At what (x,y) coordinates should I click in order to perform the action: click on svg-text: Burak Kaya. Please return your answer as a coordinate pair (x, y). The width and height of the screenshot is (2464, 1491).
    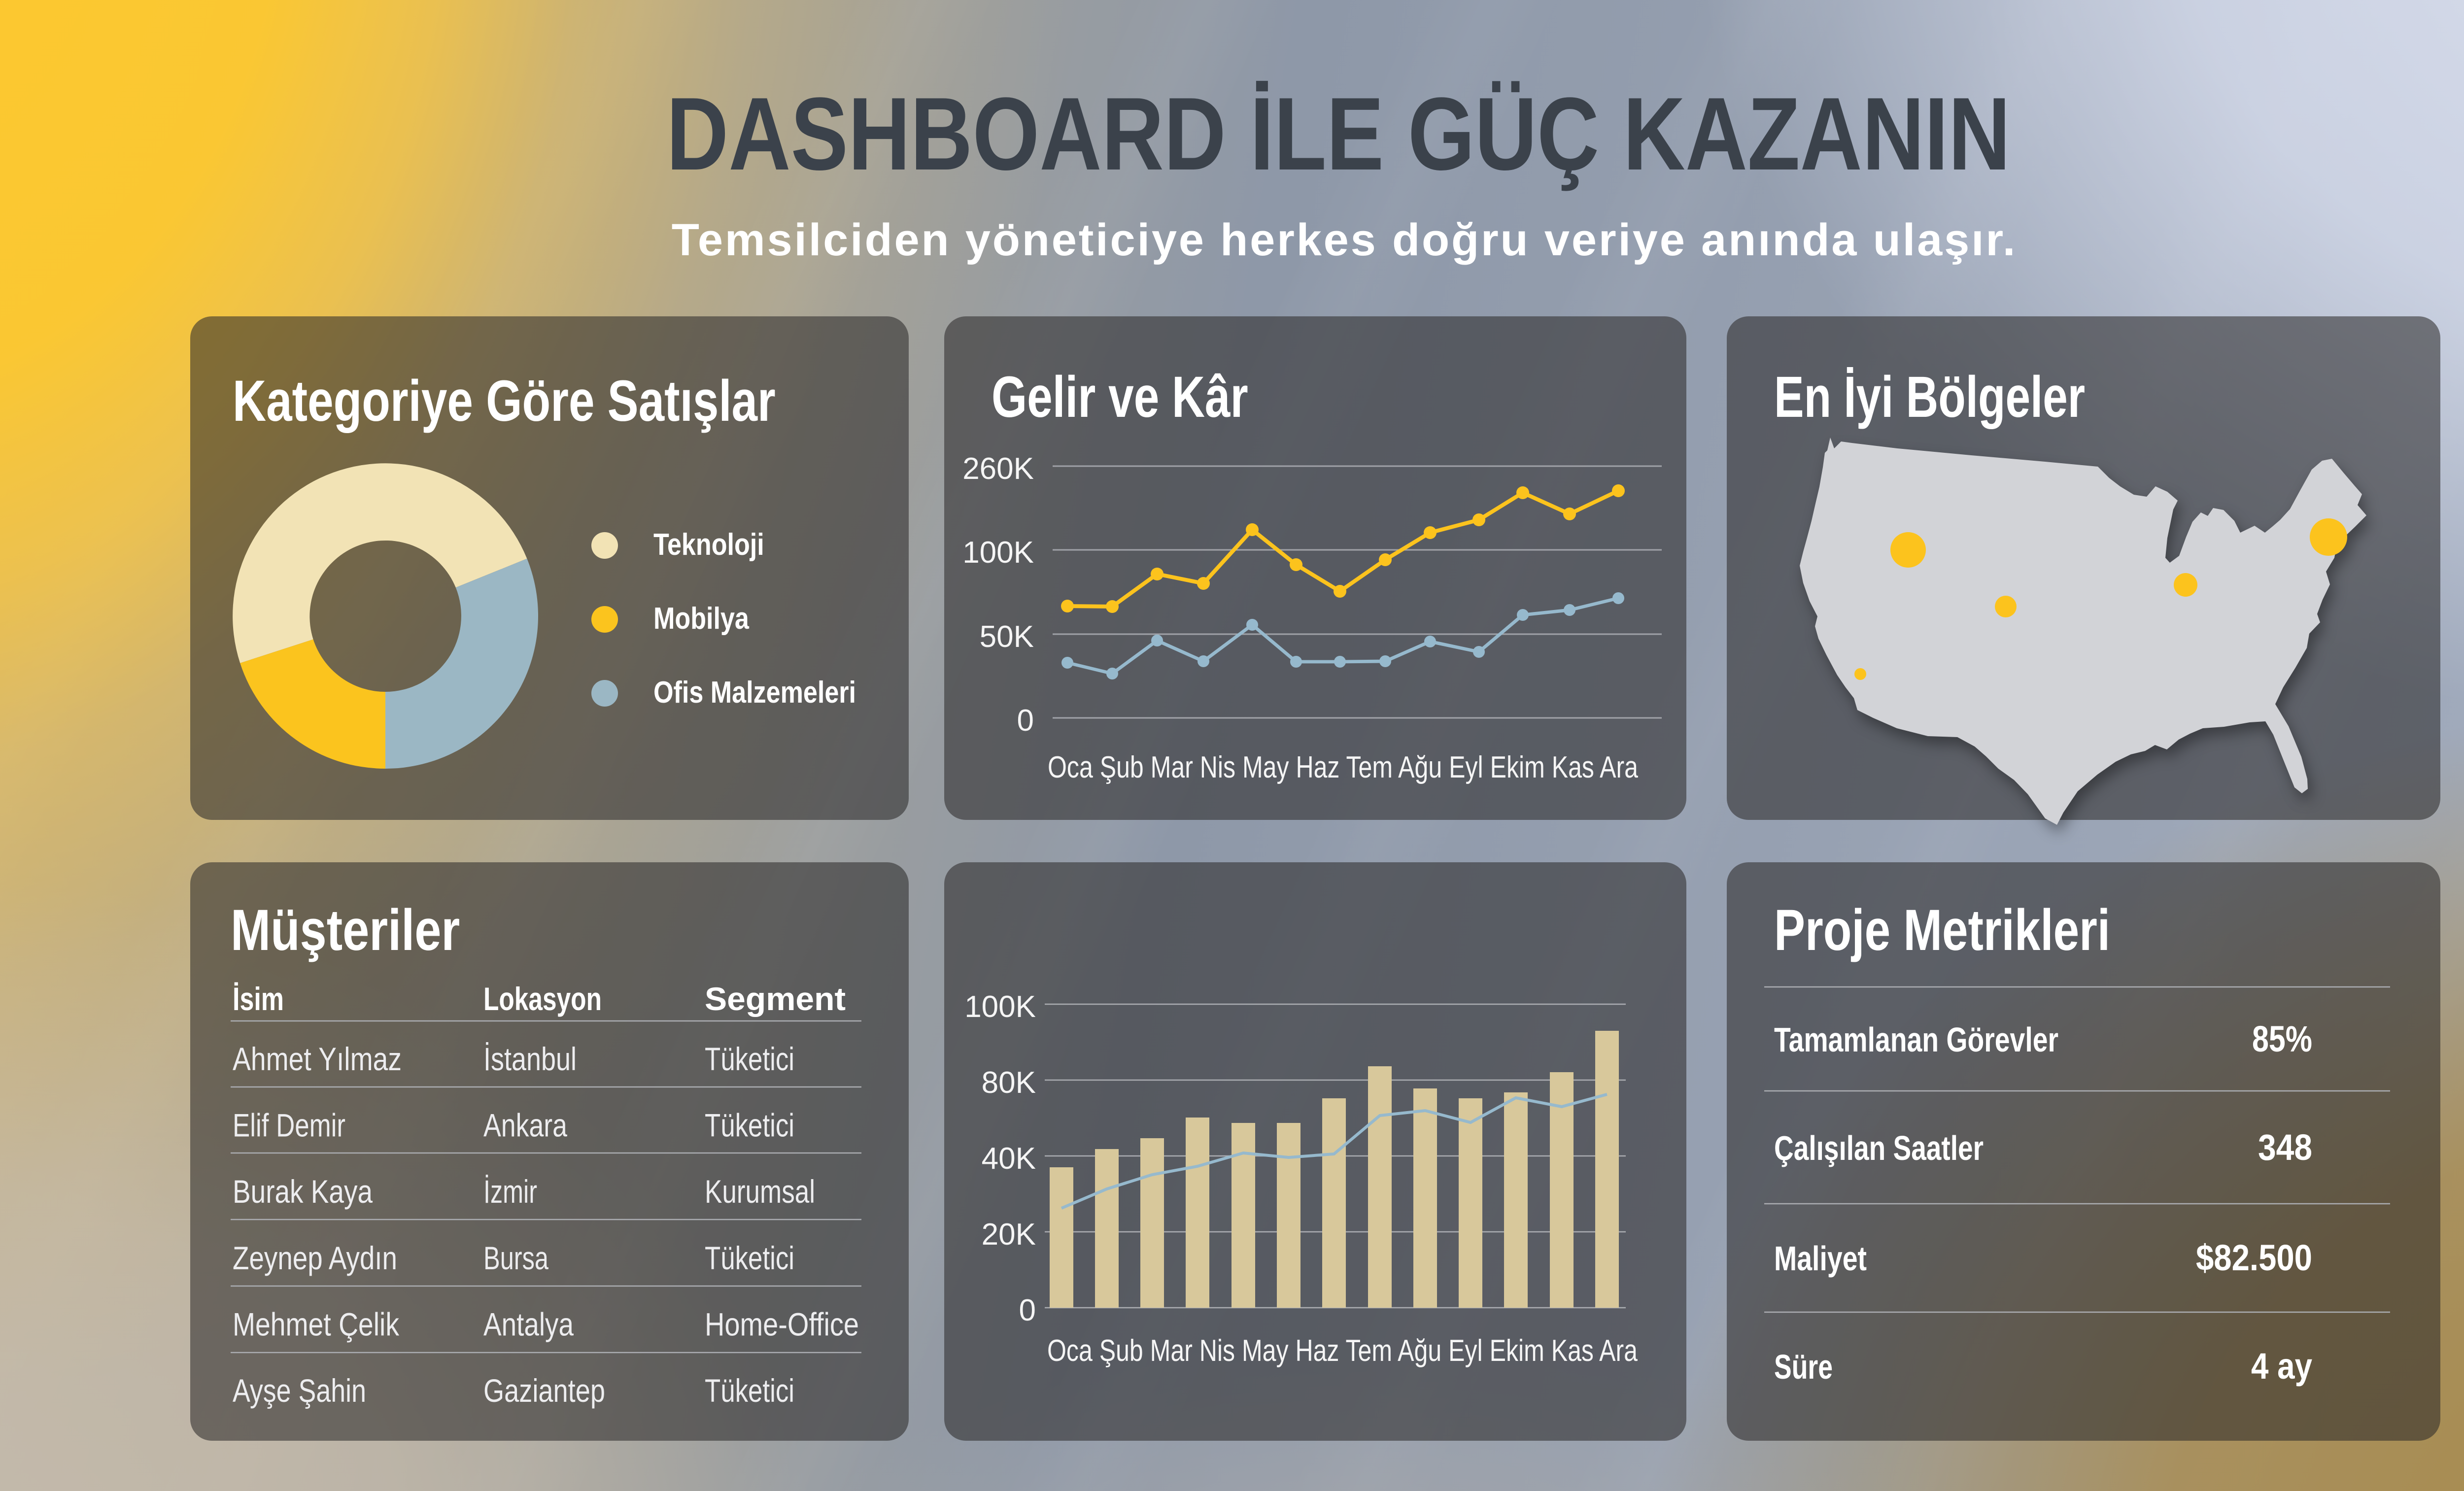
    Looking at the image, I should click on (303, 1192).